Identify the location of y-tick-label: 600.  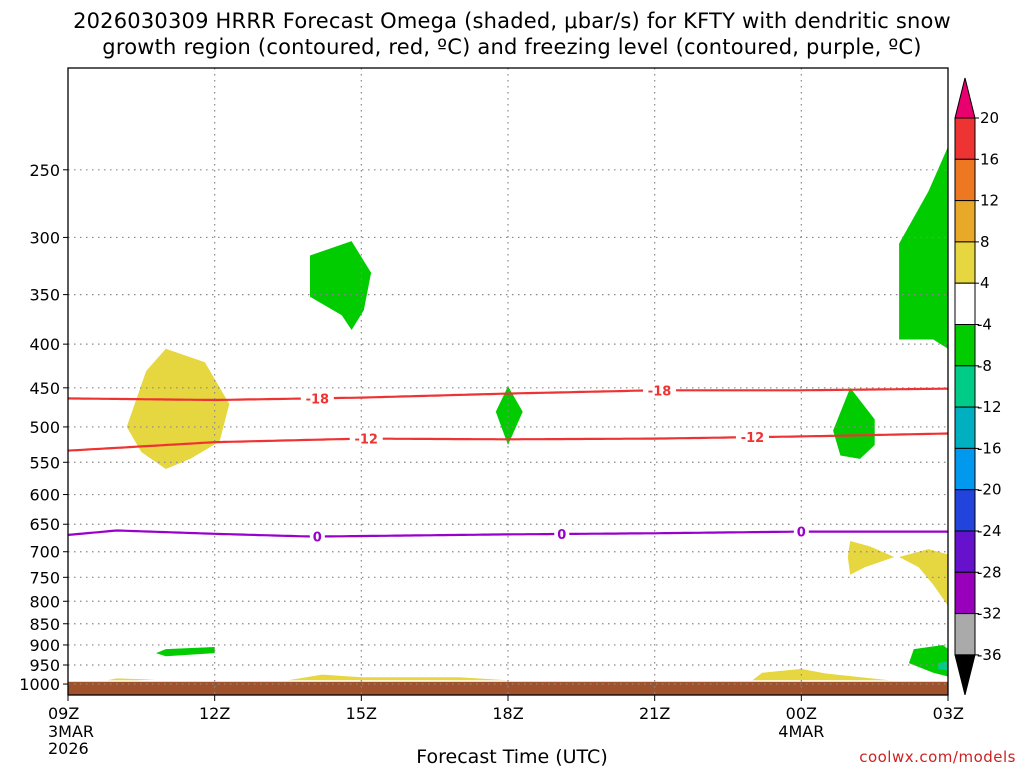
(44, 495).